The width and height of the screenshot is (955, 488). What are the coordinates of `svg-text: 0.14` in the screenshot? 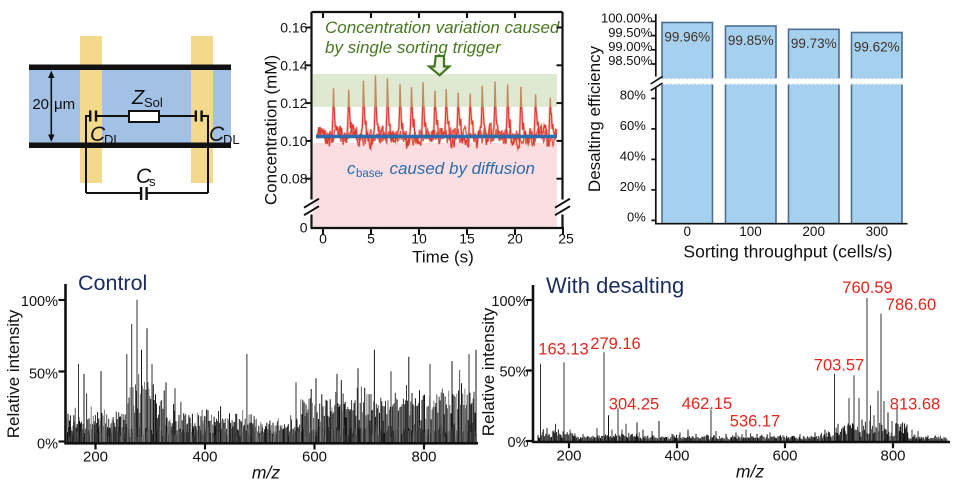 It's located at (293, 65).